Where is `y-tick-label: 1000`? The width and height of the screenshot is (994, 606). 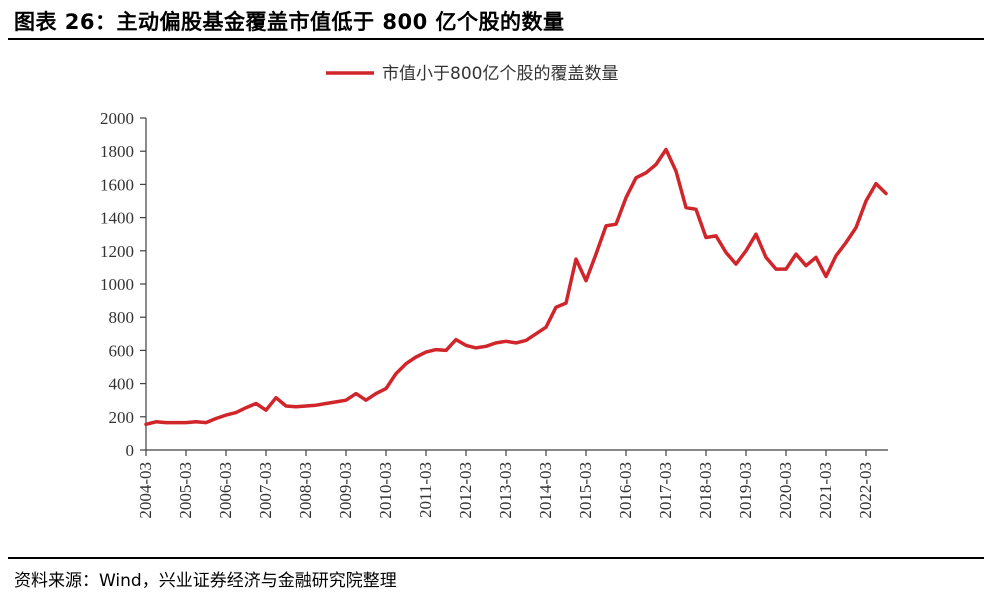 y-tick-label: 1000 is located at coordinates (117, 284).